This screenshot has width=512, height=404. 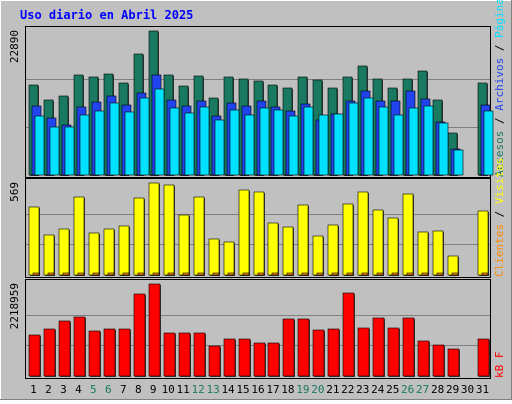 What do you see at coordinates (499, 154) in the screenshot?
I see `legend-entry: Accesos` at bounding box center [499, 154].